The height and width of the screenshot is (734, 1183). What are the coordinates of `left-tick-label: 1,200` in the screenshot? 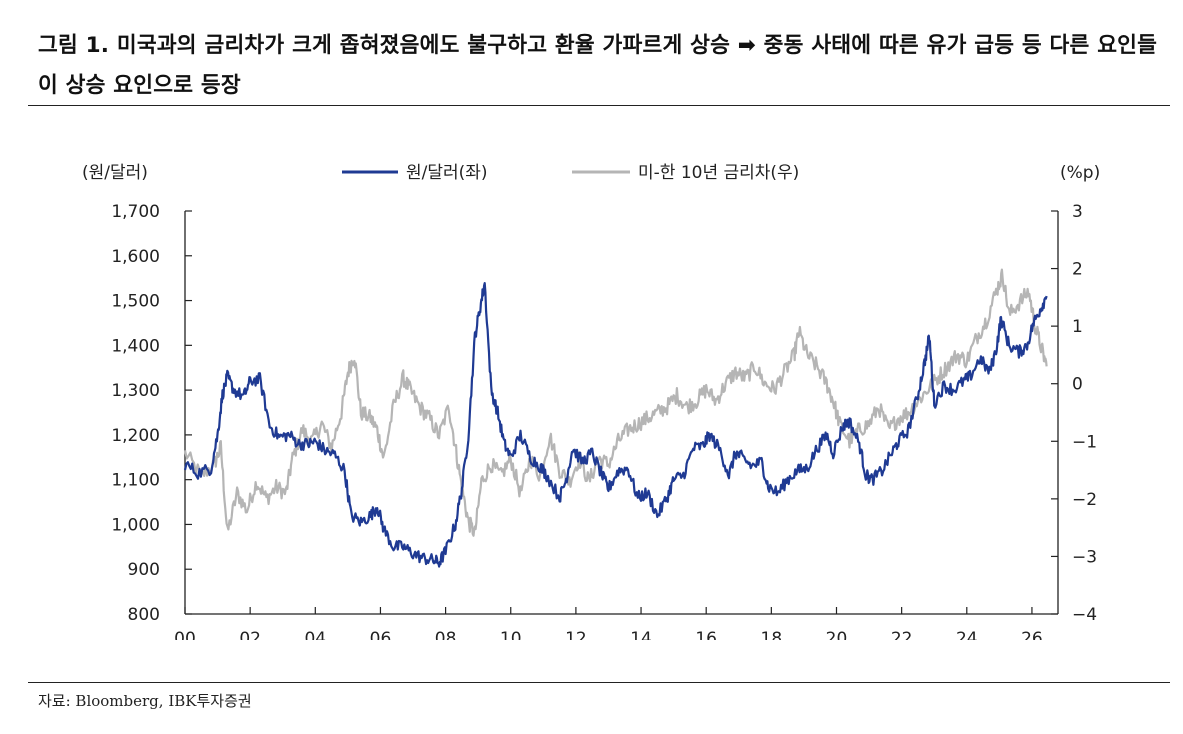 It's located at (135, 436).